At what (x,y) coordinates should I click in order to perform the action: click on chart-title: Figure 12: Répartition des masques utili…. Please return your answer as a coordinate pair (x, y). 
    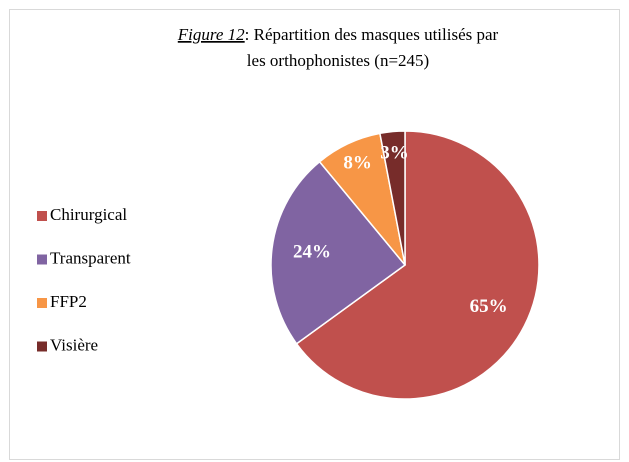
    Looking at the image, I should click on (338, 34).